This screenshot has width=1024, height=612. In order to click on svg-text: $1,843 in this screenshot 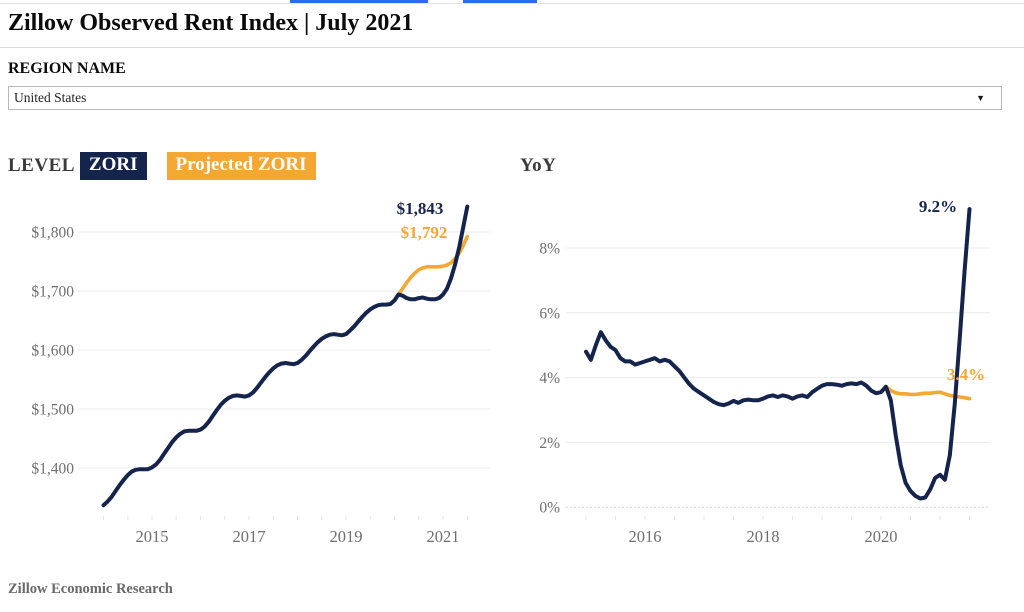, I will do `click(420, 208)`.